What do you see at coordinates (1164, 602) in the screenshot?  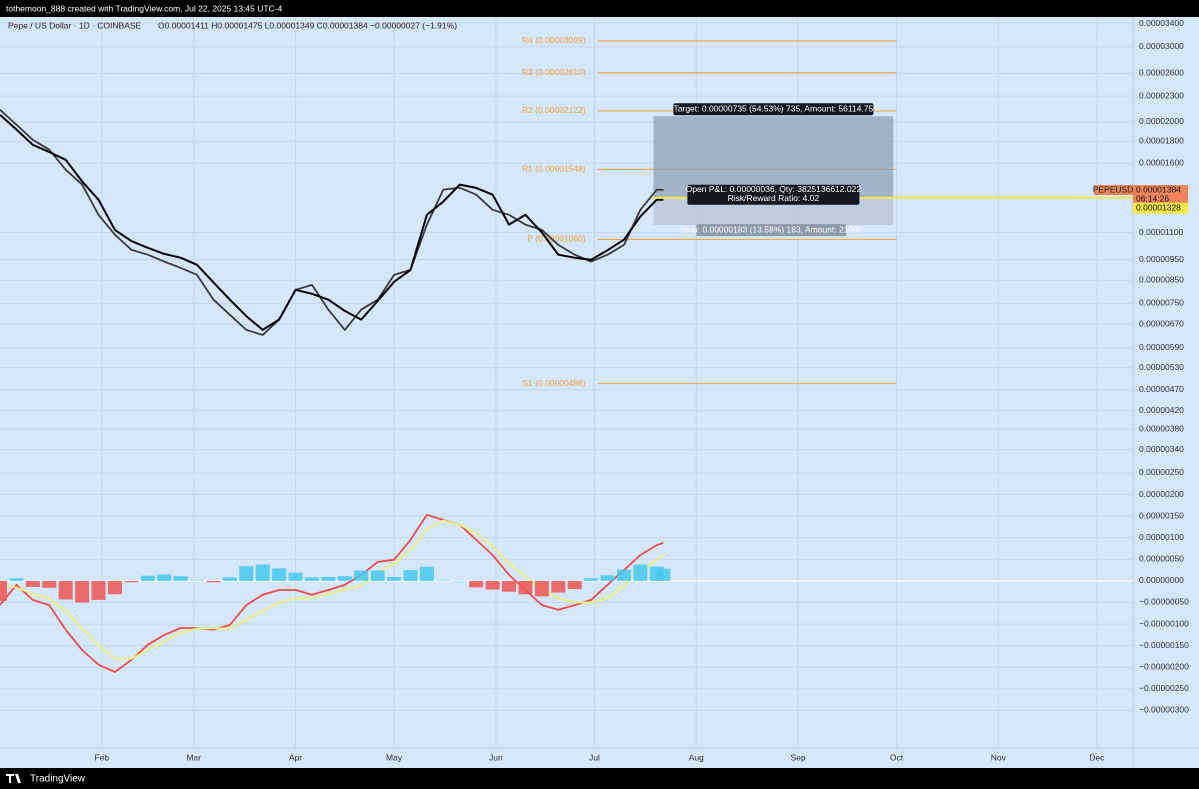 I see `y2-tick-label: −0.00000050` at bounding box center [1164, 602].